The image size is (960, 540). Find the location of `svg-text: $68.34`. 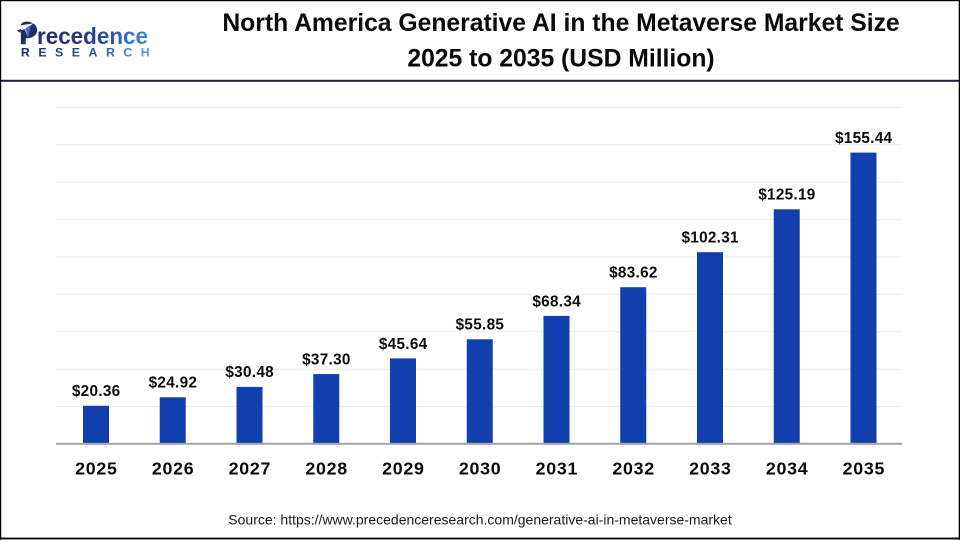

svg-text: $68.34 is located at coordinates (556, 301).